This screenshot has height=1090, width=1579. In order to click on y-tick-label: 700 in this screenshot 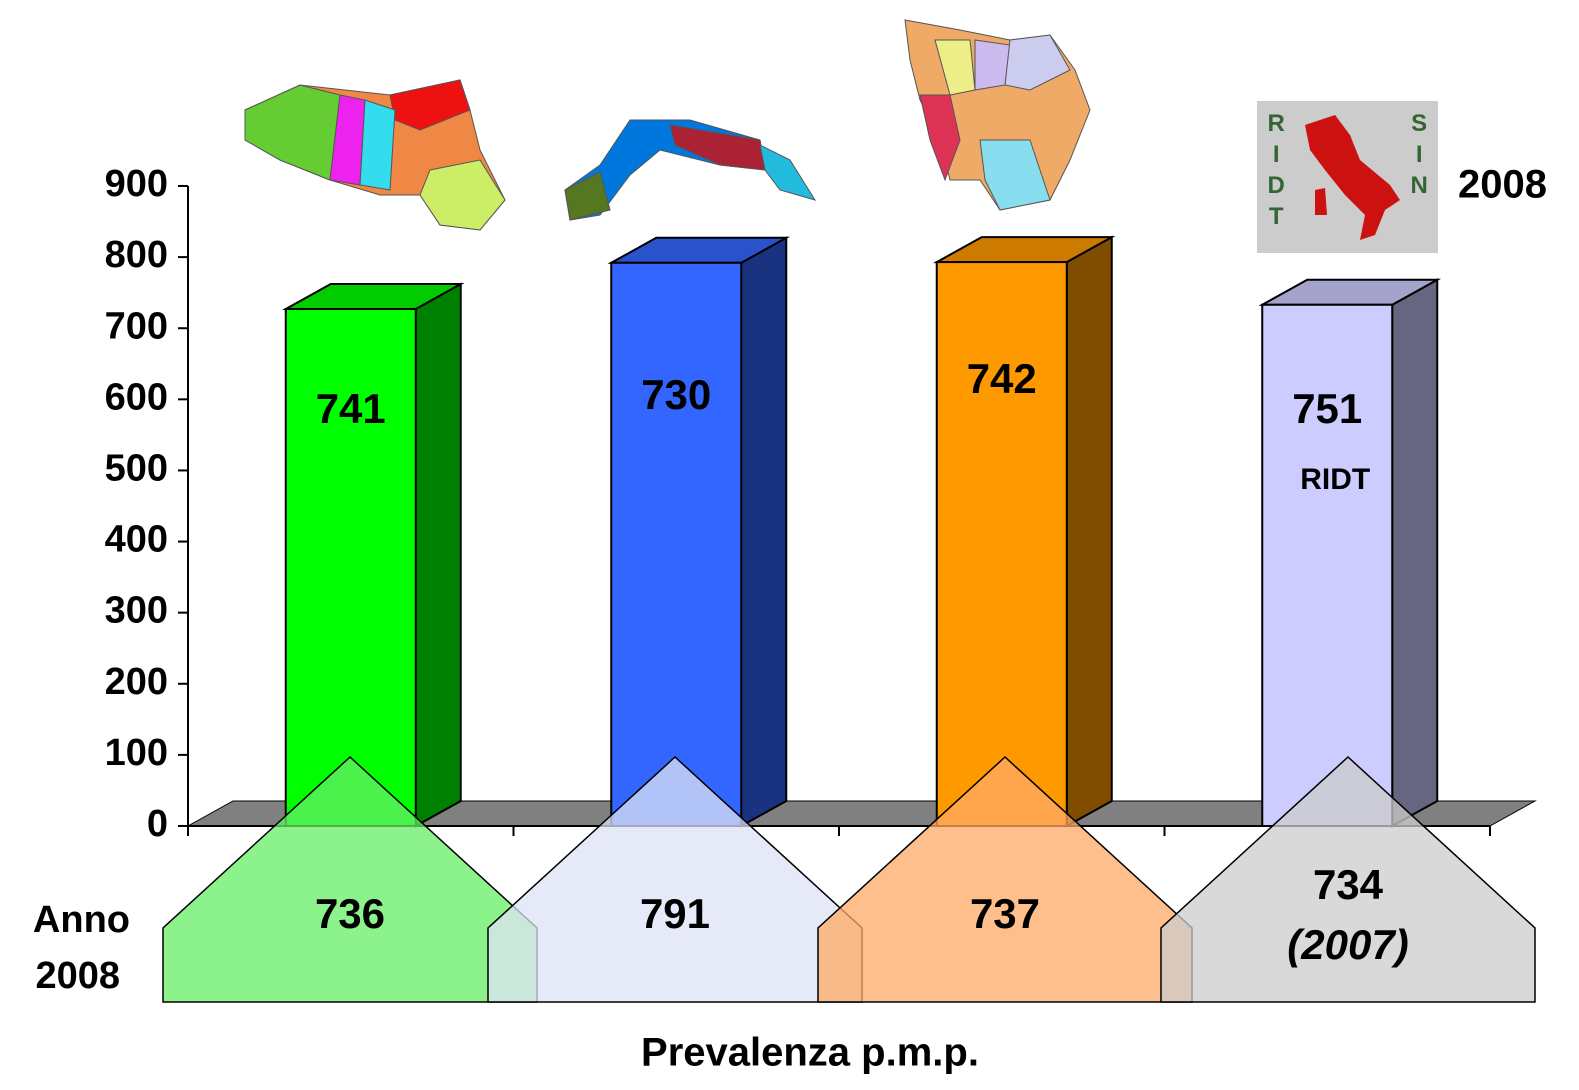, I will do `click(136, 326)`.